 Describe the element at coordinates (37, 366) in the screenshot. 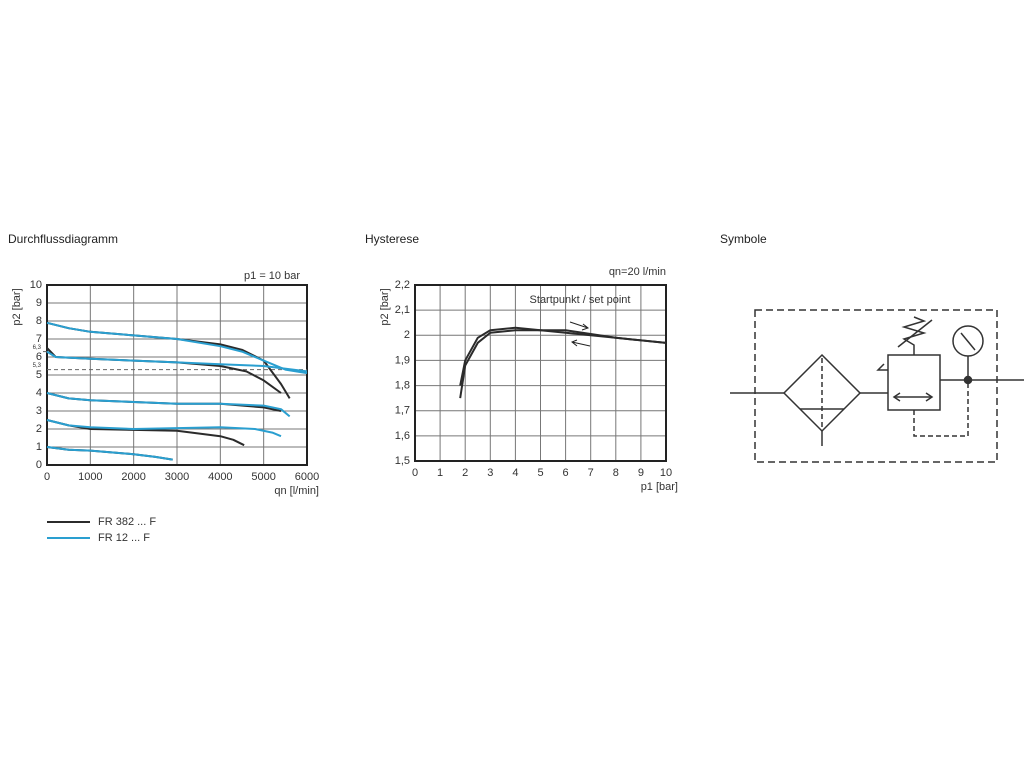

I see `reference-label: 5,3` at that location.